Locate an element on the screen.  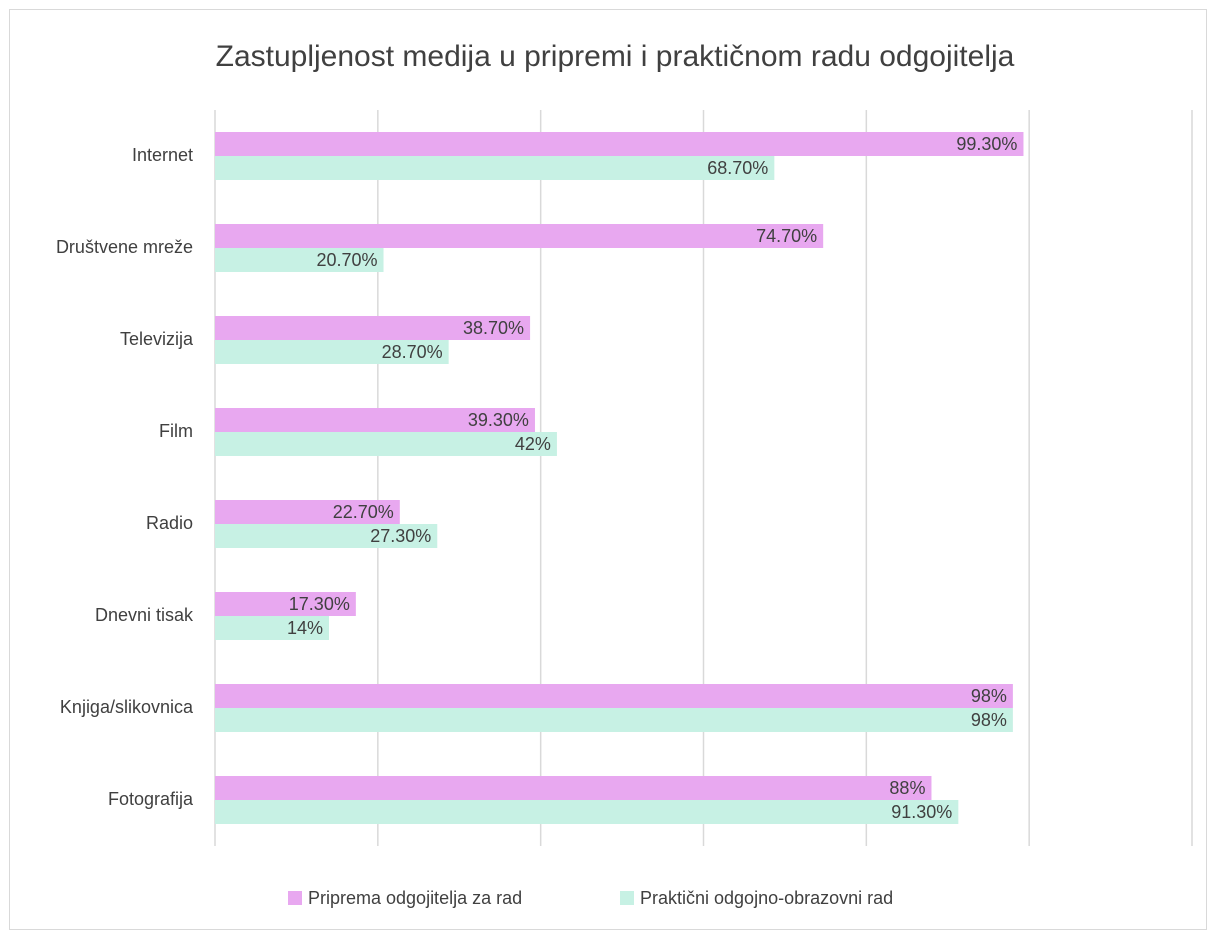
y-tick-label: Društvene mreže is located at coordinates (124, 247).